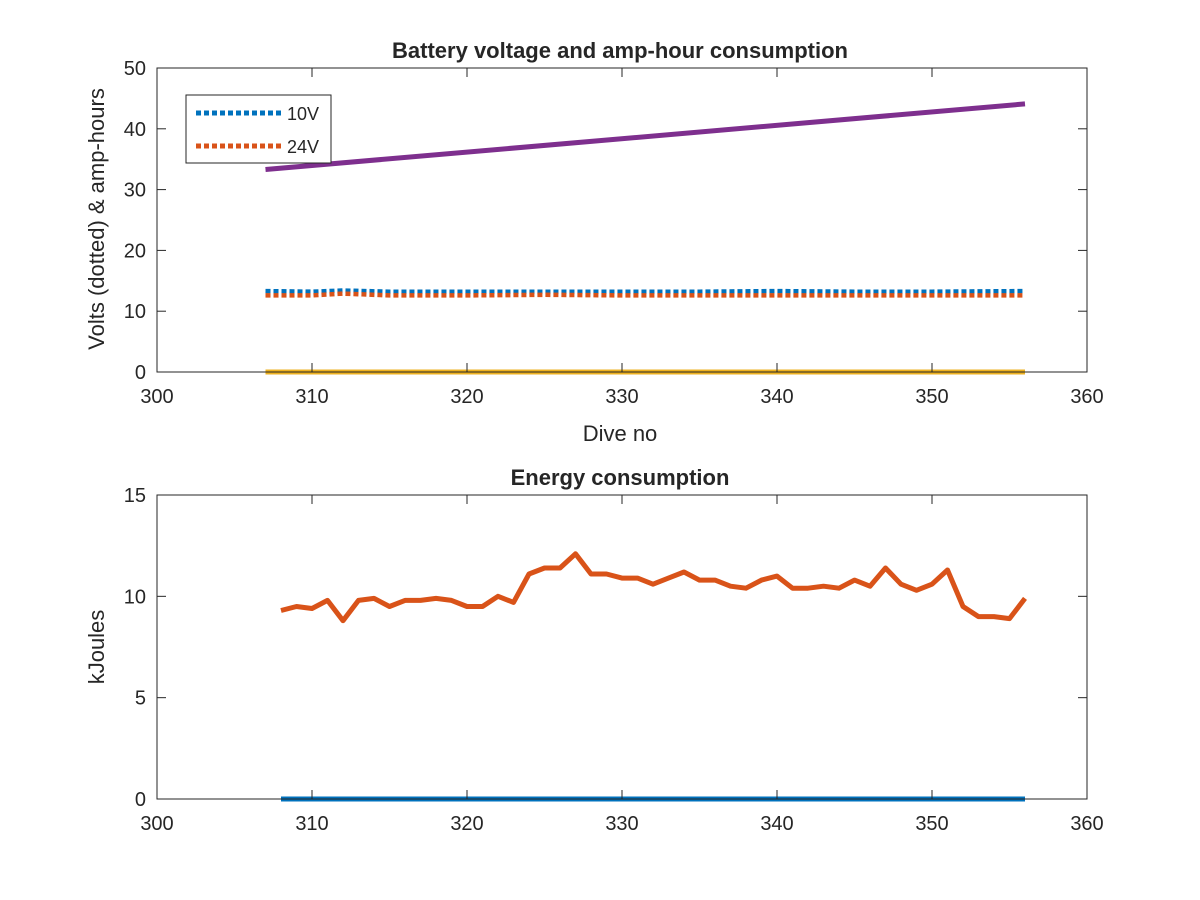  Describe the element at coordinates (140, 699) in the screenshot. I see `y-tick-label: 5` at that location.